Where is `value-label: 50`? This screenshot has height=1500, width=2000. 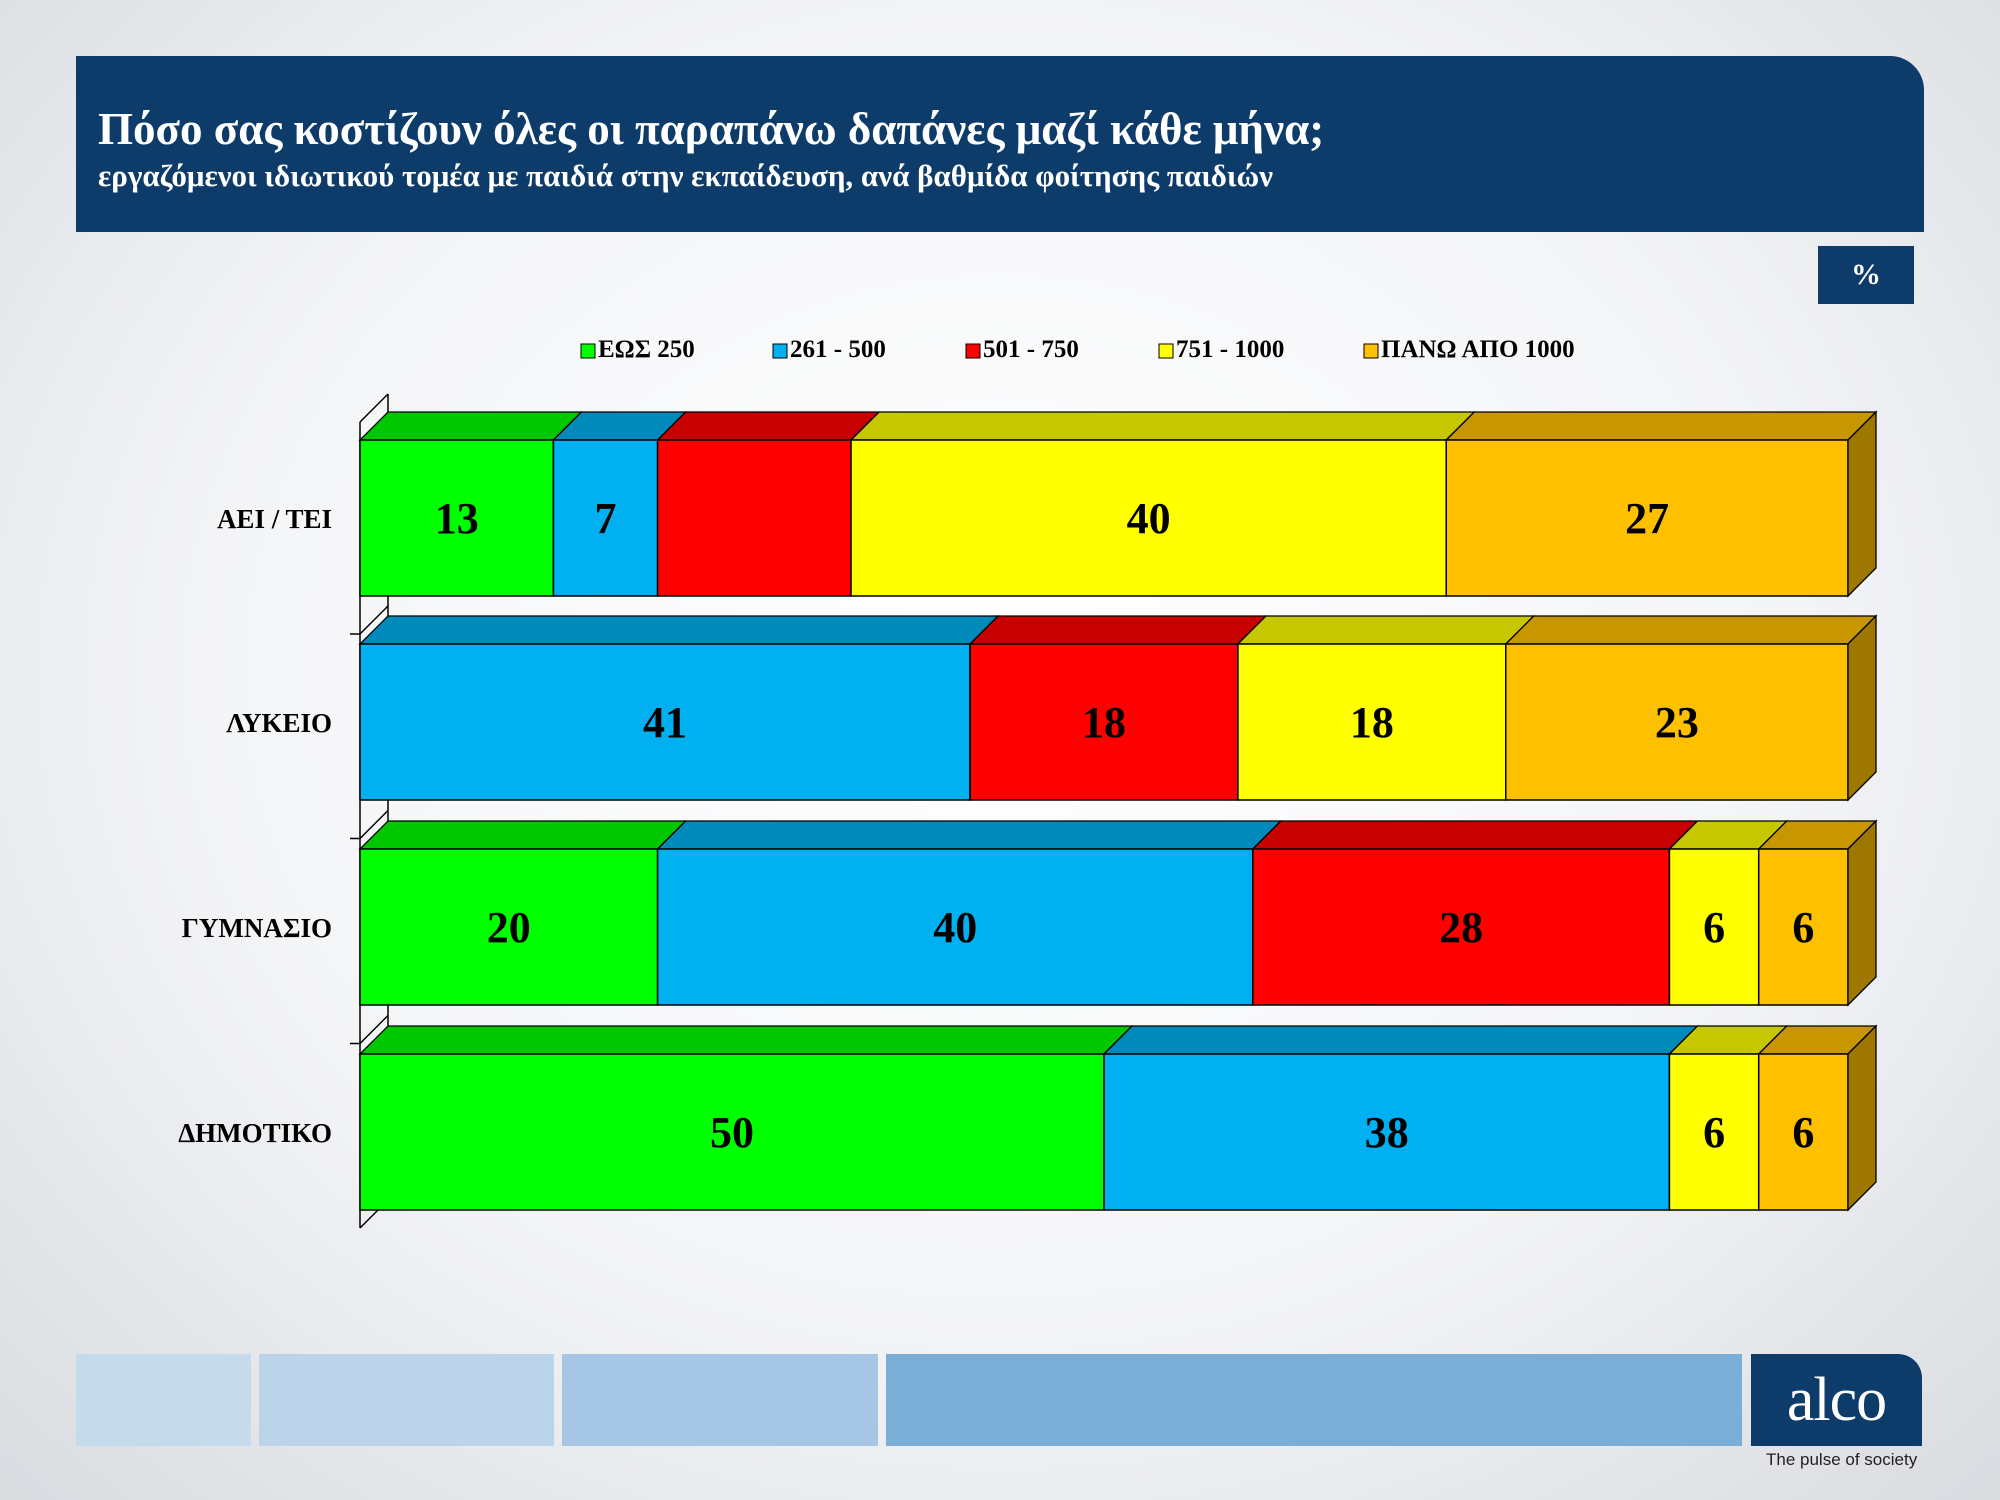 value-label: 50 is located at coordinates (732, 1132).